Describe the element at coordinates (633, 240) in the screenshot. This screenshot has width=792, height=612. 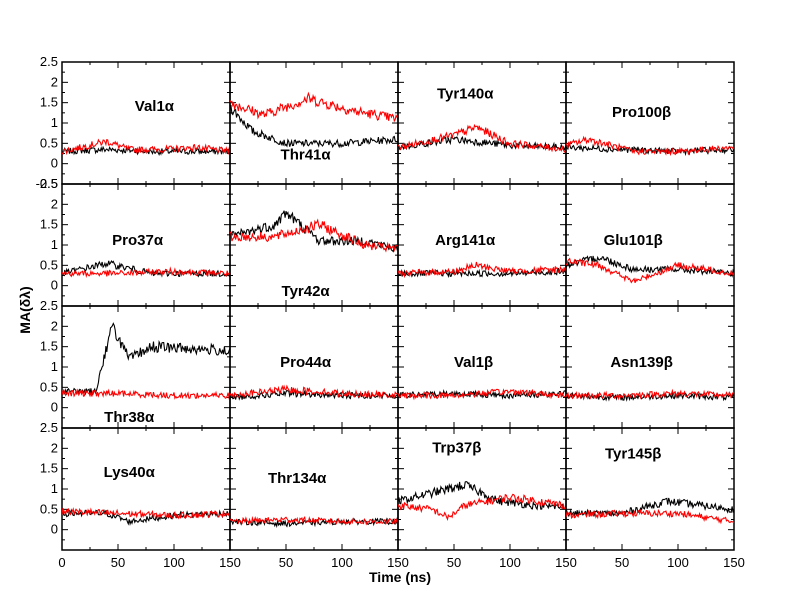
I see `panel-label: Glu101β` at that location.